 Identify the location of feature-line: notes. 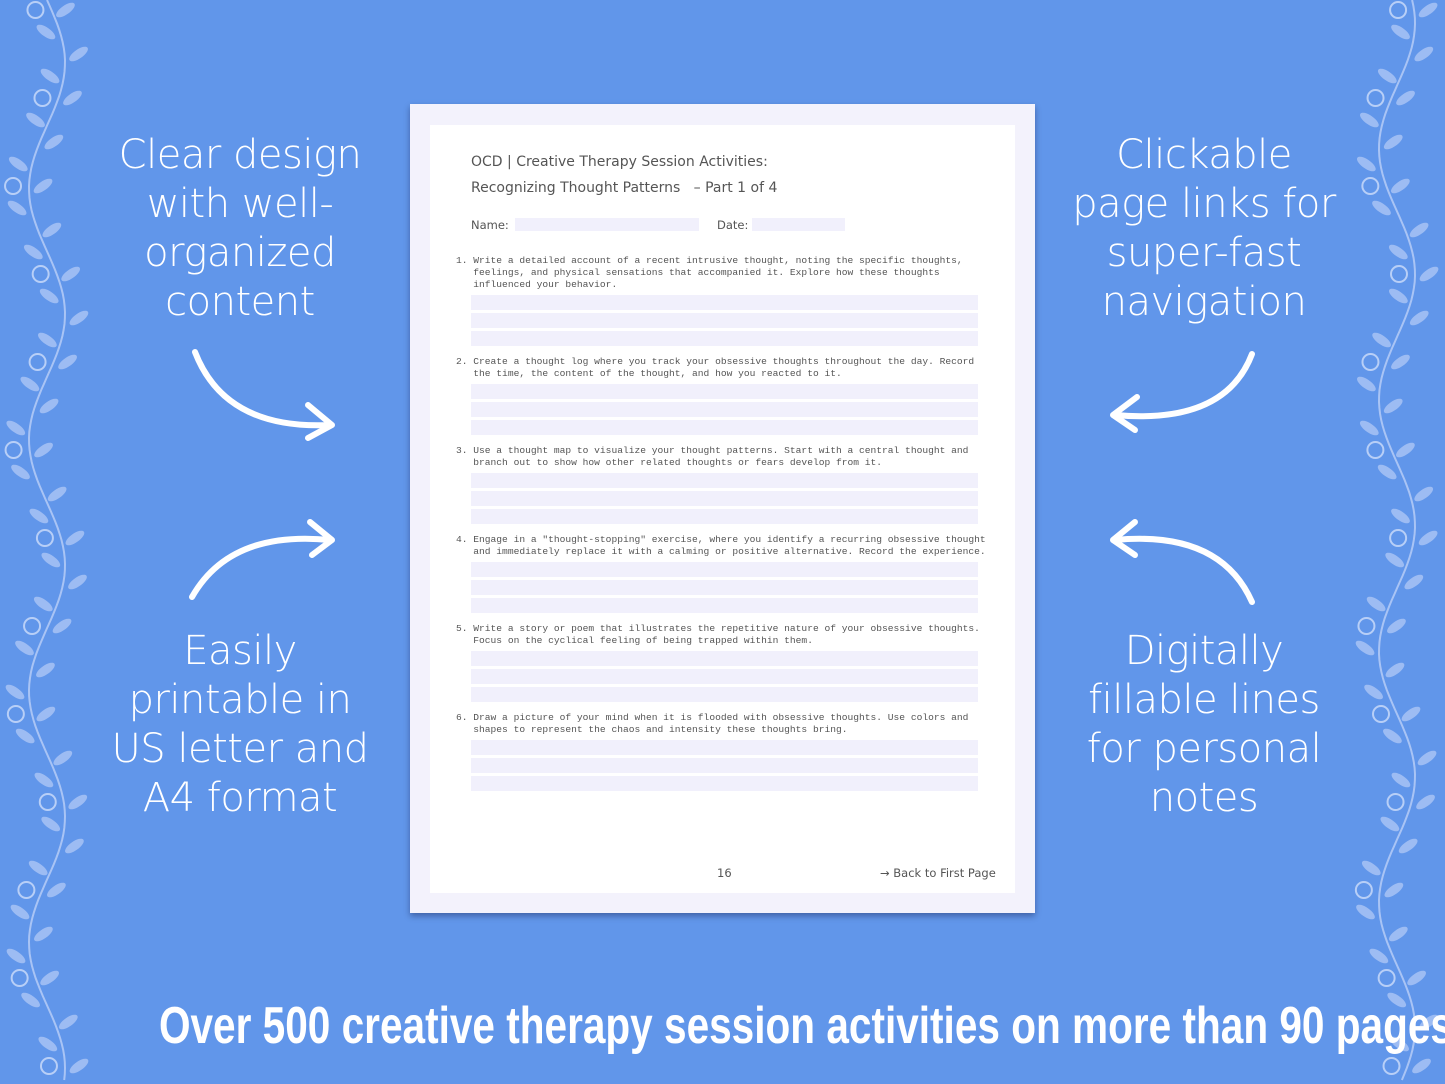
(1204, 798).